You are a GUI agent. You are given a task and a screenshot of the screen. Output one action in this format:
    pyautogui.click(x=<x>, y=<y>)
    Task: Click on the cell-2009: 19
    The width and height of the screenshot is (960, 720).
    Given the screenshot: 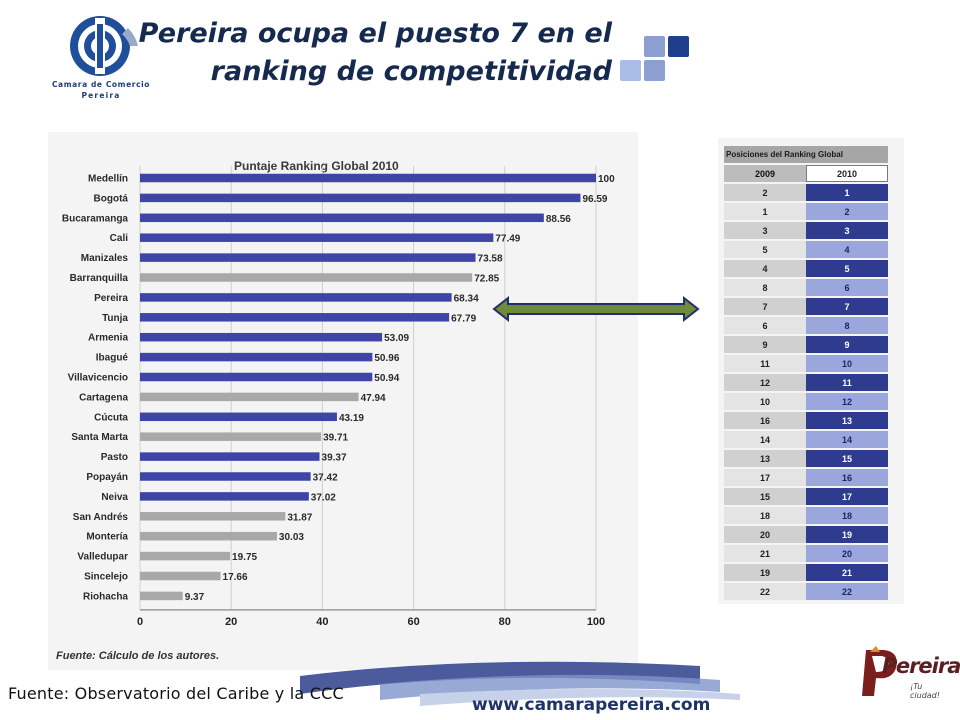 What is the action you would take?
    pyautogui.click(x=765, y=572)
    